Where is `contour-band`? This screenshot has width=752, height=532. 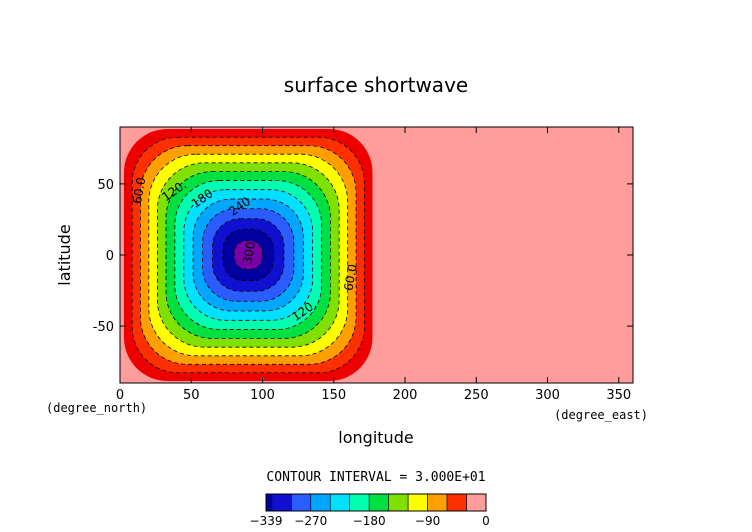 contour-band is located at coordinates (248, 255).